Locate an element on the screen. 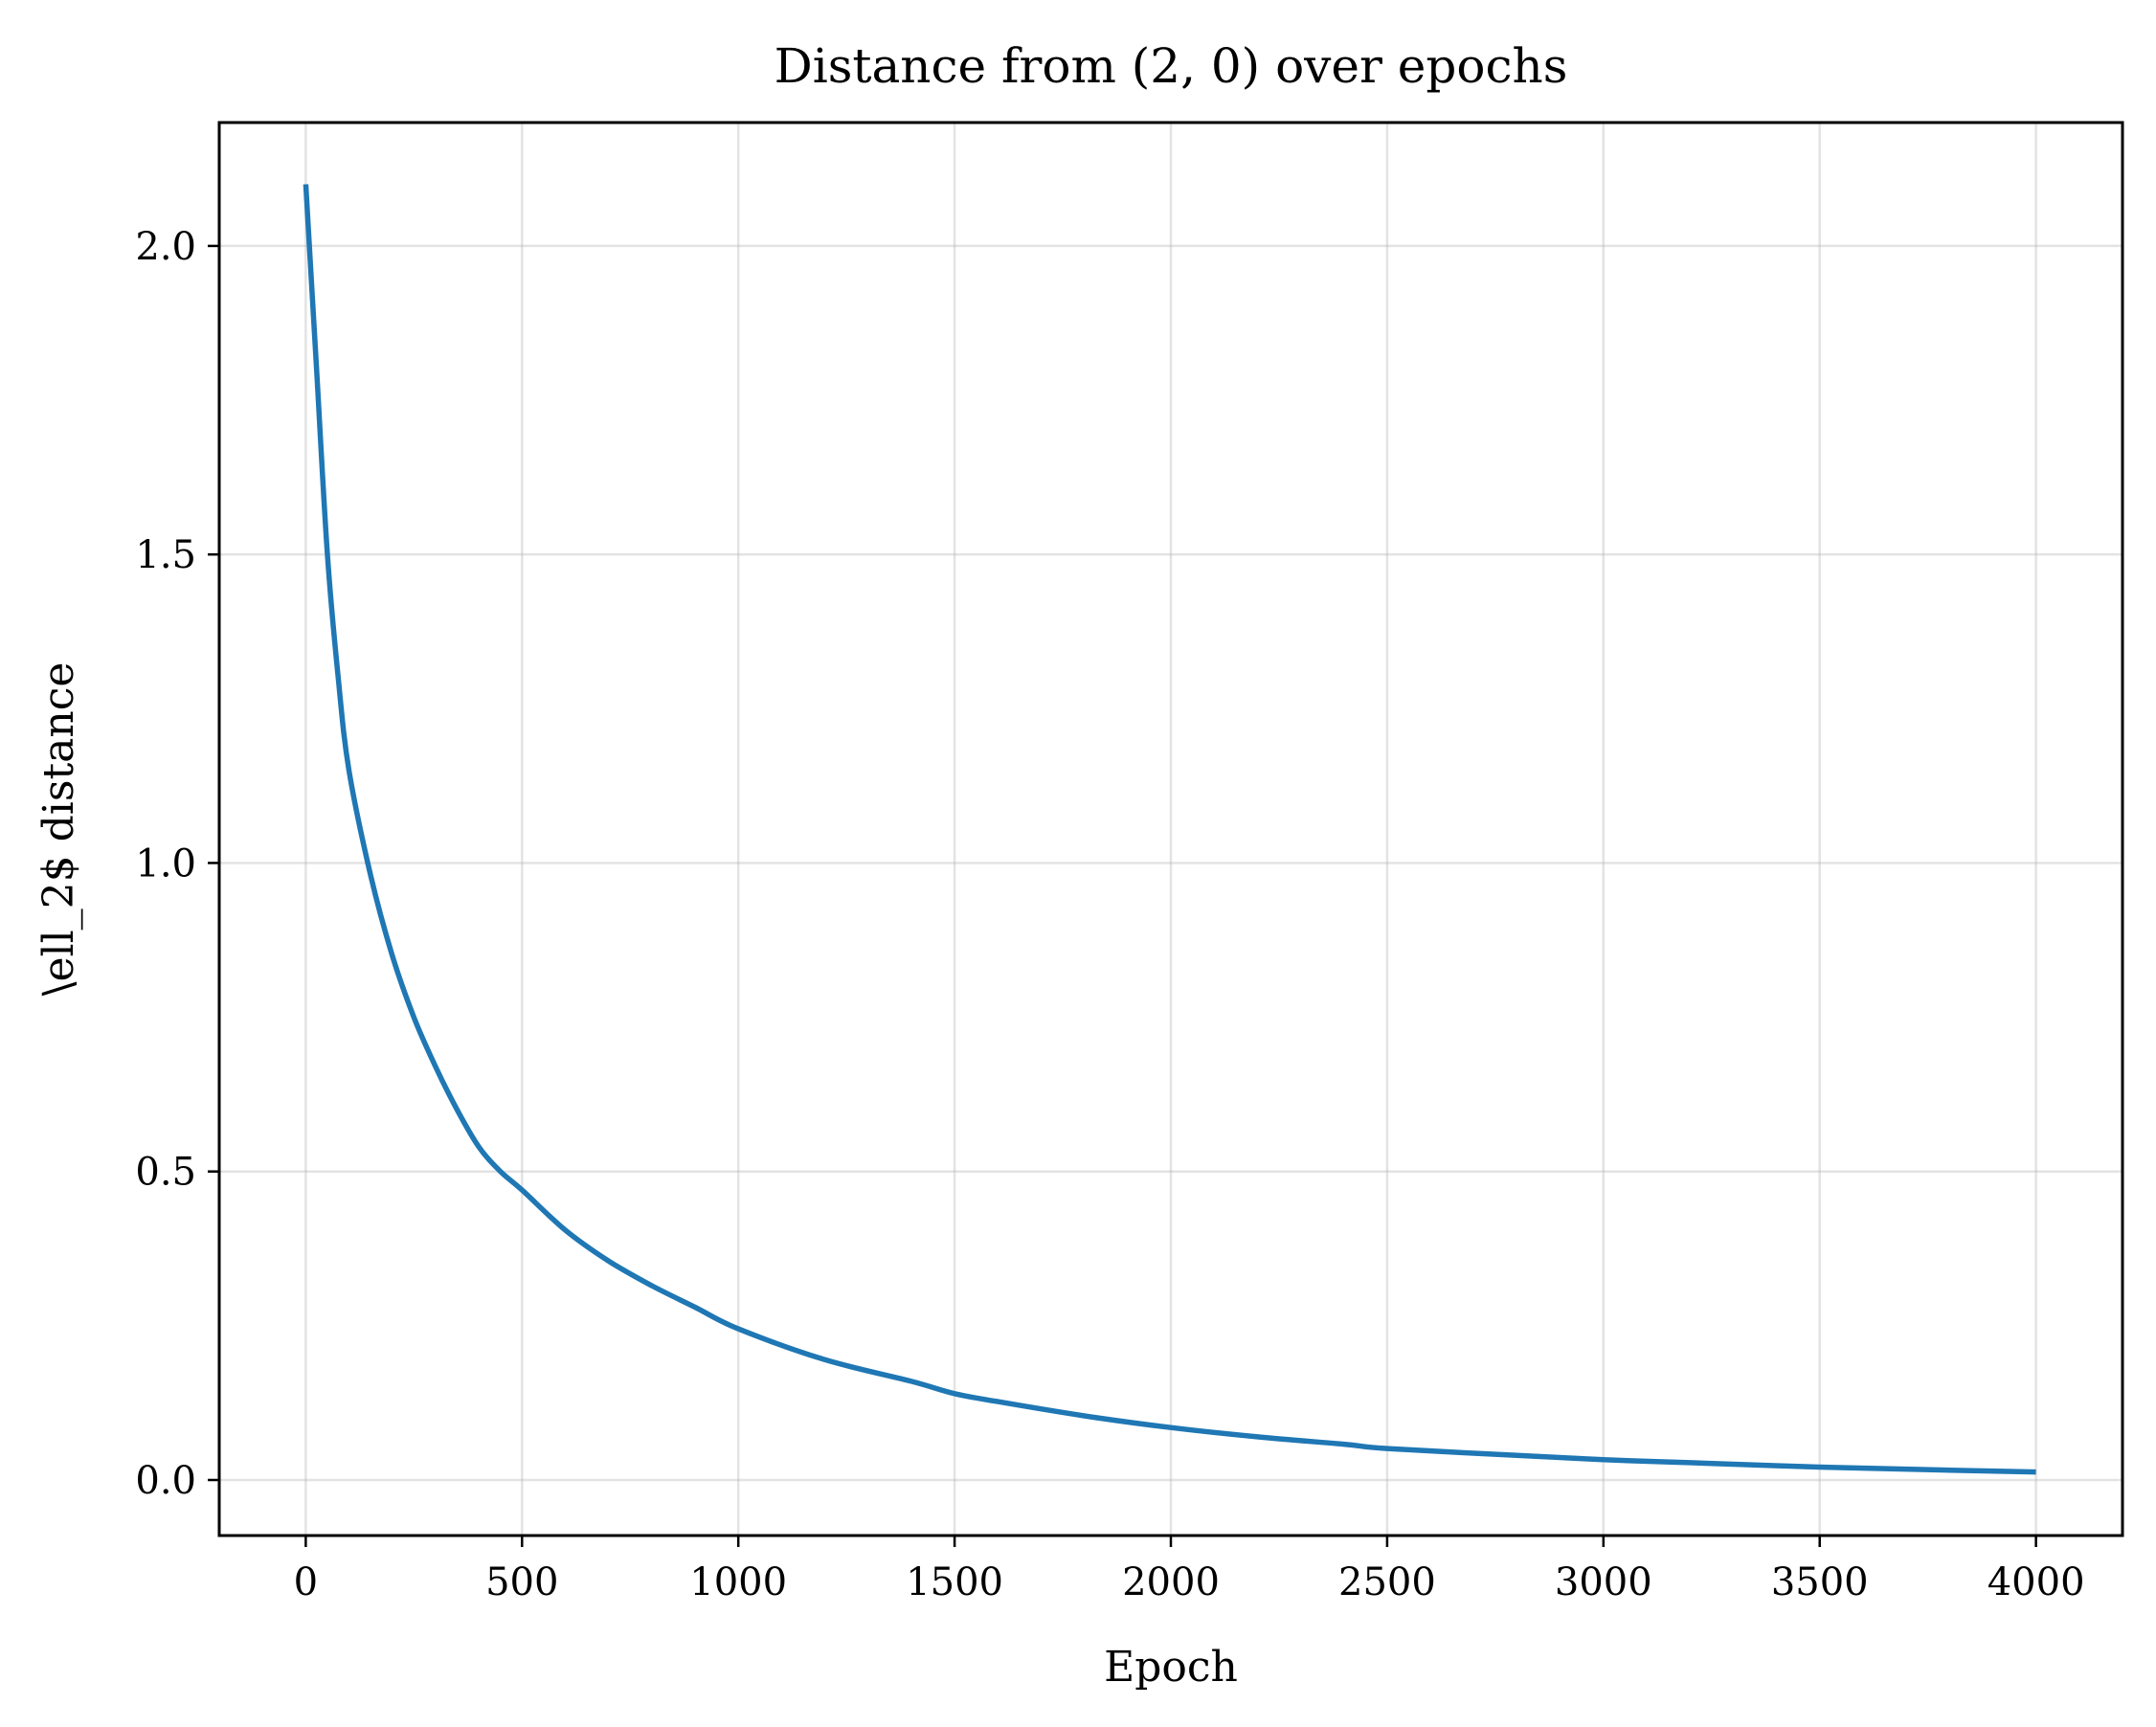 The image size is (2156, 1727). y-tick-label: 0.5 is located at coordinates (165, 1173).